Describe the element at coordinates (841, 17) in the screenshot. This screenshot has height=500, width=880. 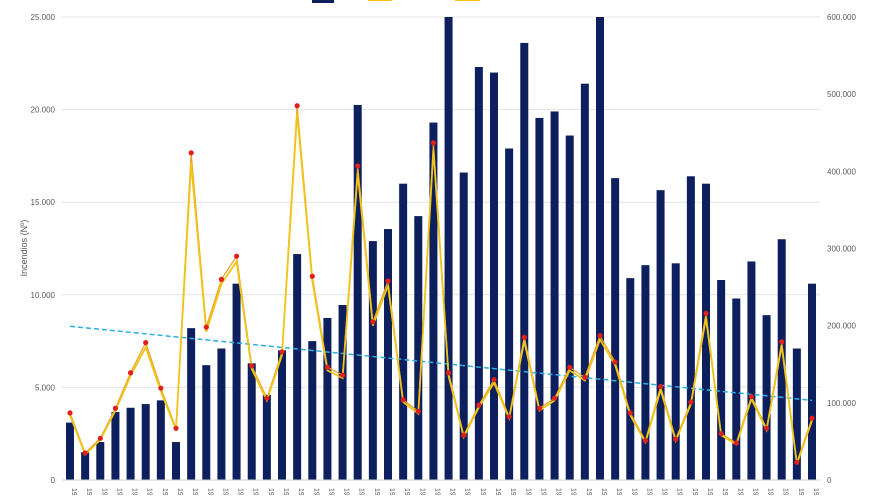
I see `y2-tick-label: 600.000` at that location.